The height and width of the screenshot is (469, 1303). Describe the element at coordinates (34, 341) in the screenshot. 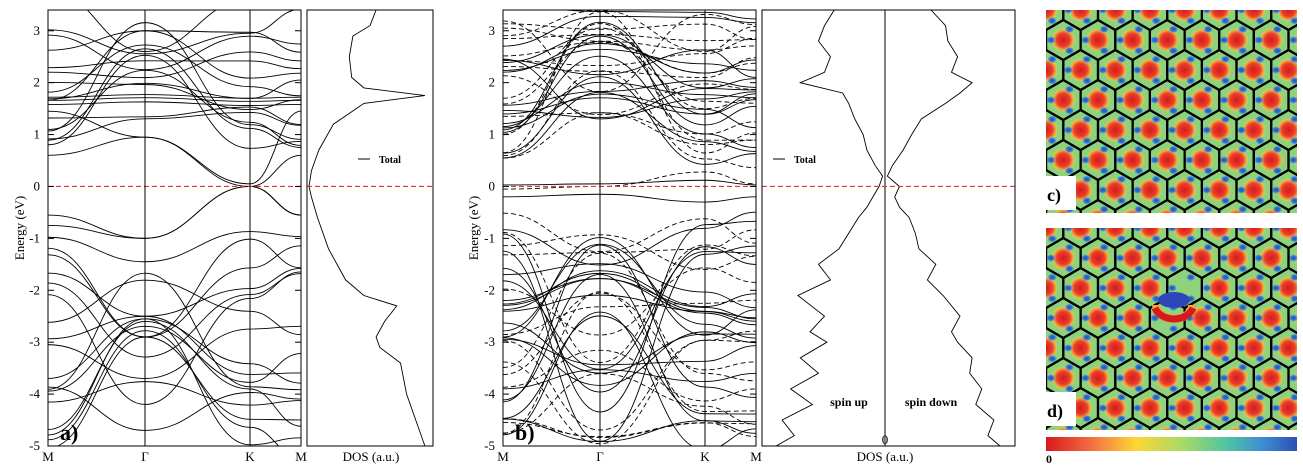

I see `y-tick-label: -3` at that location.